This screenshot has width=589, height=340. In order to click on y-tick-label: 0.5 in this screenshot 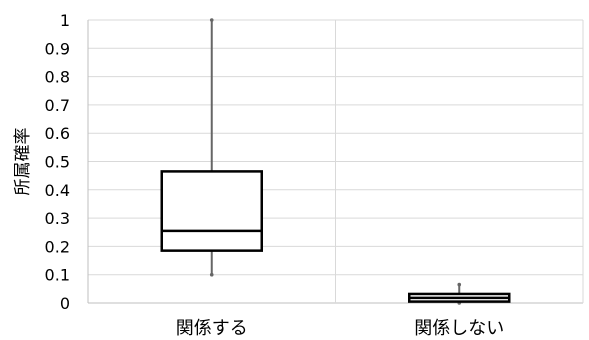, I will do `click(57, 162)`.